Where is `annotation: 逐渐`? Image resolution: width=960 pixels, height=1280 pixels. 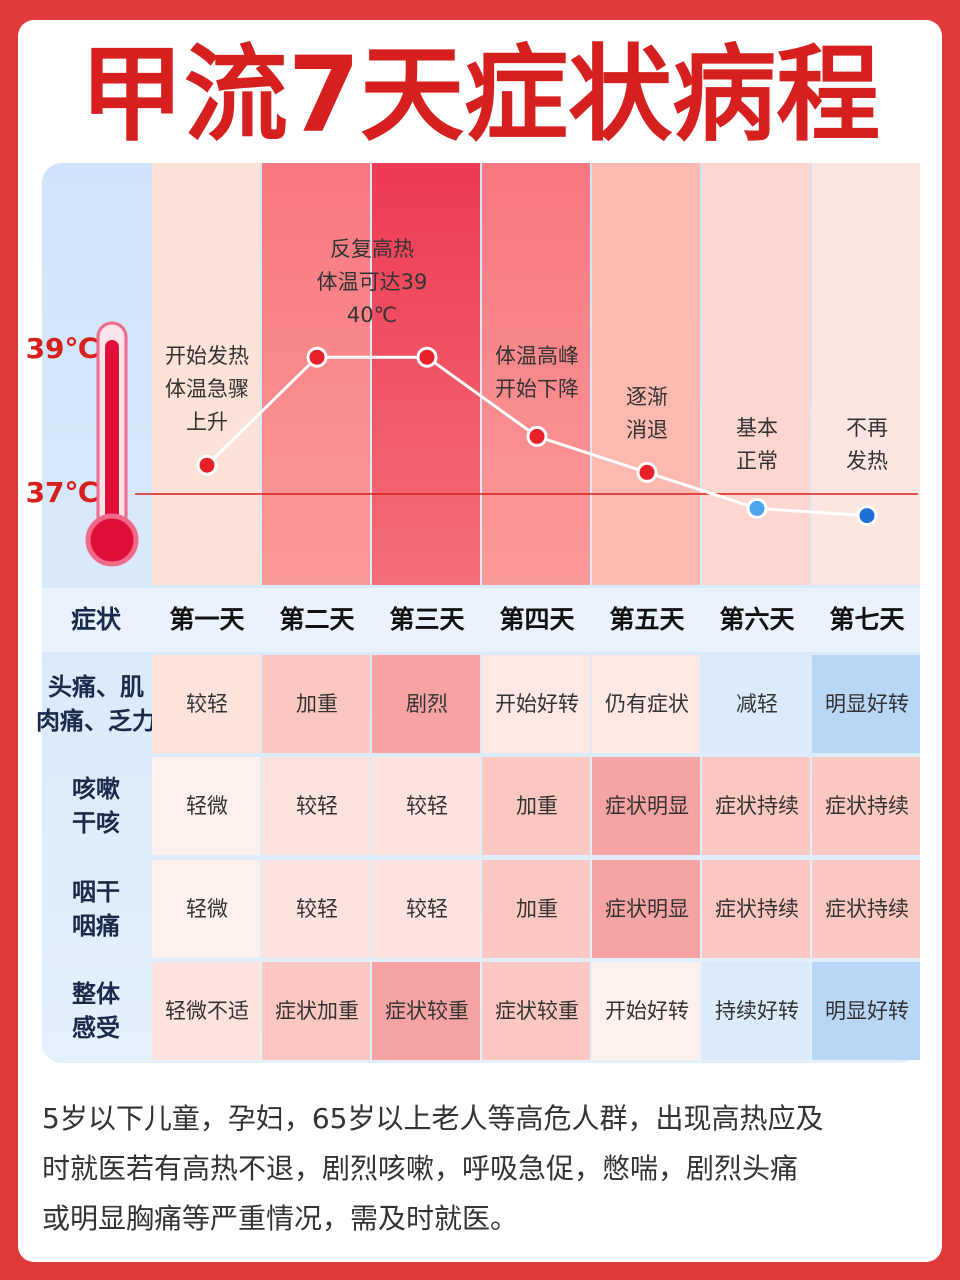
annotation: 逐渐 is located at coordinates (647, 397).